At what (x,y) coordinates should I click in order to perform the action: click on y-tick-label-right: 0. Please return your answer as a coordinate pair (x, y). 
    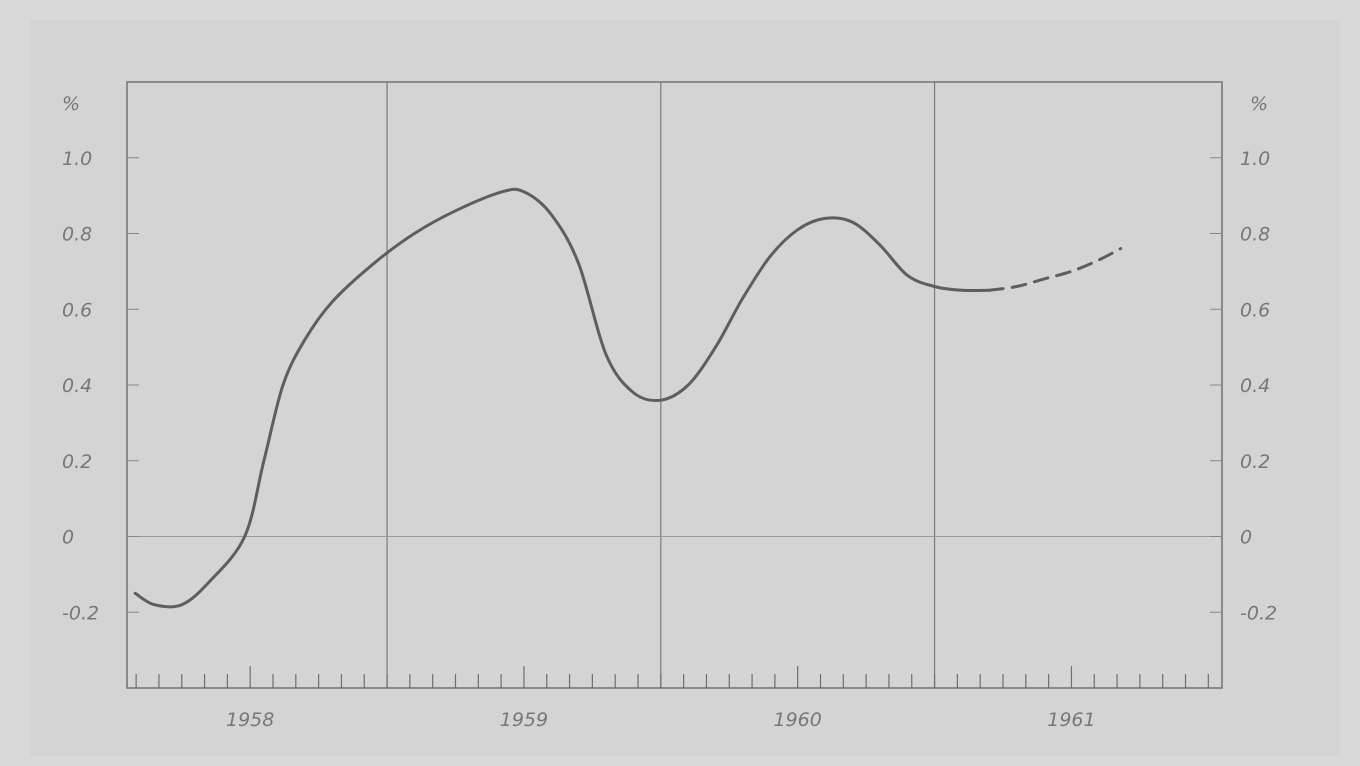
    Looking at the image, I should click on (1246, 538).